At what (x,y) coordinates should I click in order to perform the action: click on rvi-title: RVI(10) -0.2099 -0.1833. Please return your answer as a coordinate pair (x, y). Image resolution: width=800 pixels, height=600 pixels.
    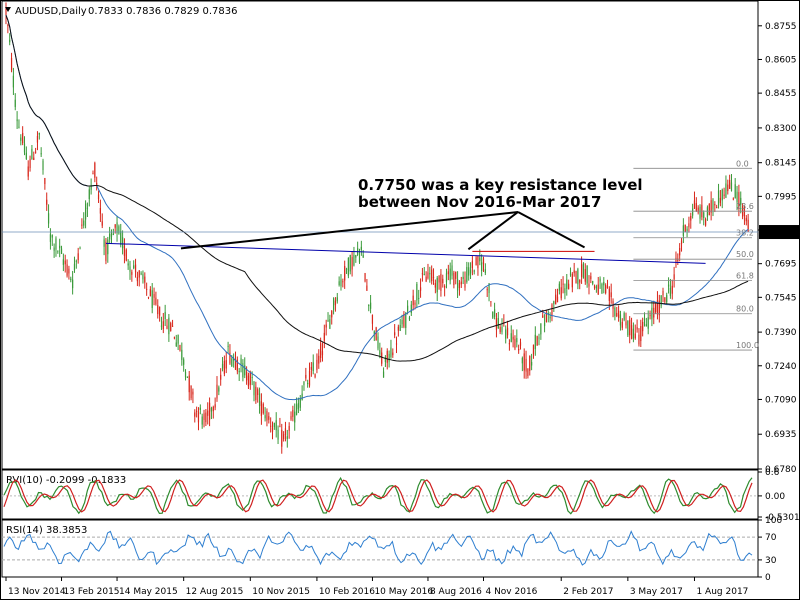
    Looking at the image, I should click on (66, 480).